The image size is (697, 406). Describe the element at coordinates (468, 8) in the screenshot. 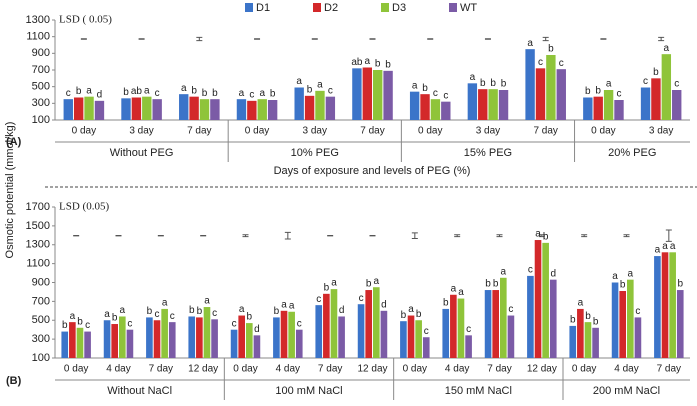

I see `legend-label: WT` at that location.